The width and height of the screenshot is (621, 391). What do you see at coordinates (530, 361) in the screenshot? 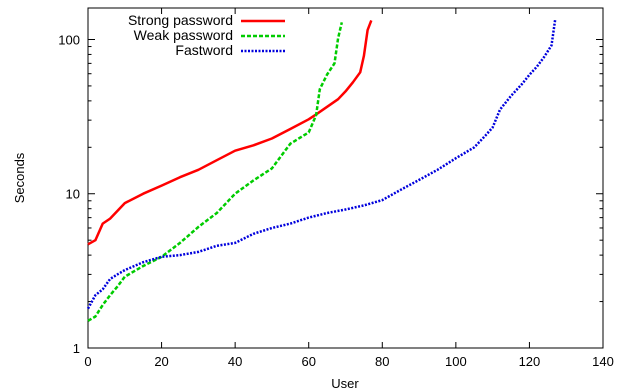
I see `x-tick-label: 120` at bounding box center [530, 361].